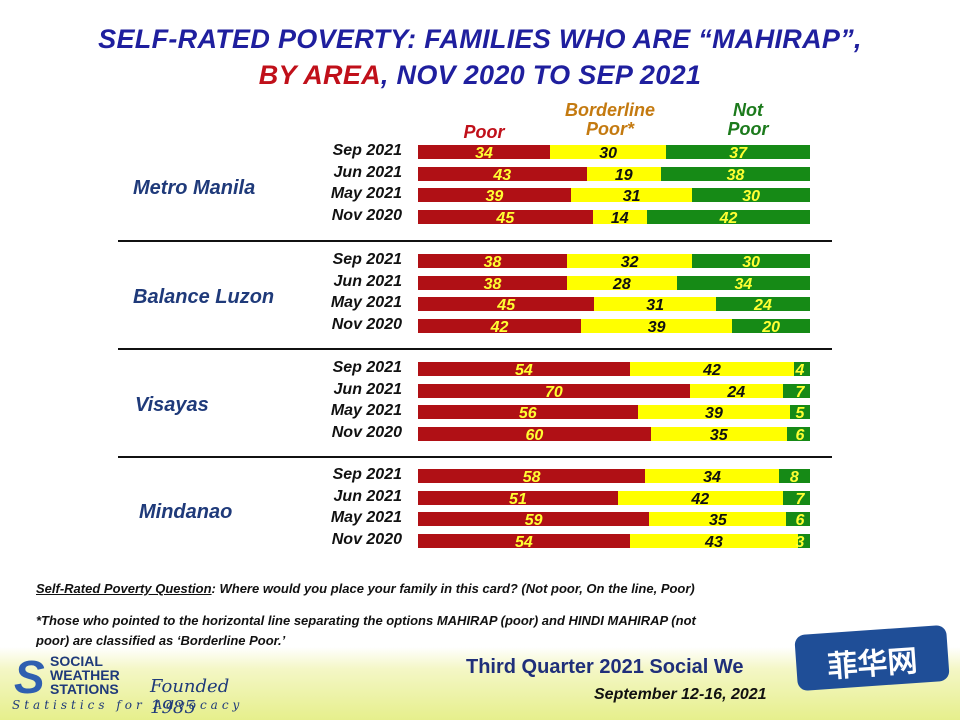 The width and height of the screenshot is (960, 720). I want to click on logo-line2: WEATHER, so click(85, 675).